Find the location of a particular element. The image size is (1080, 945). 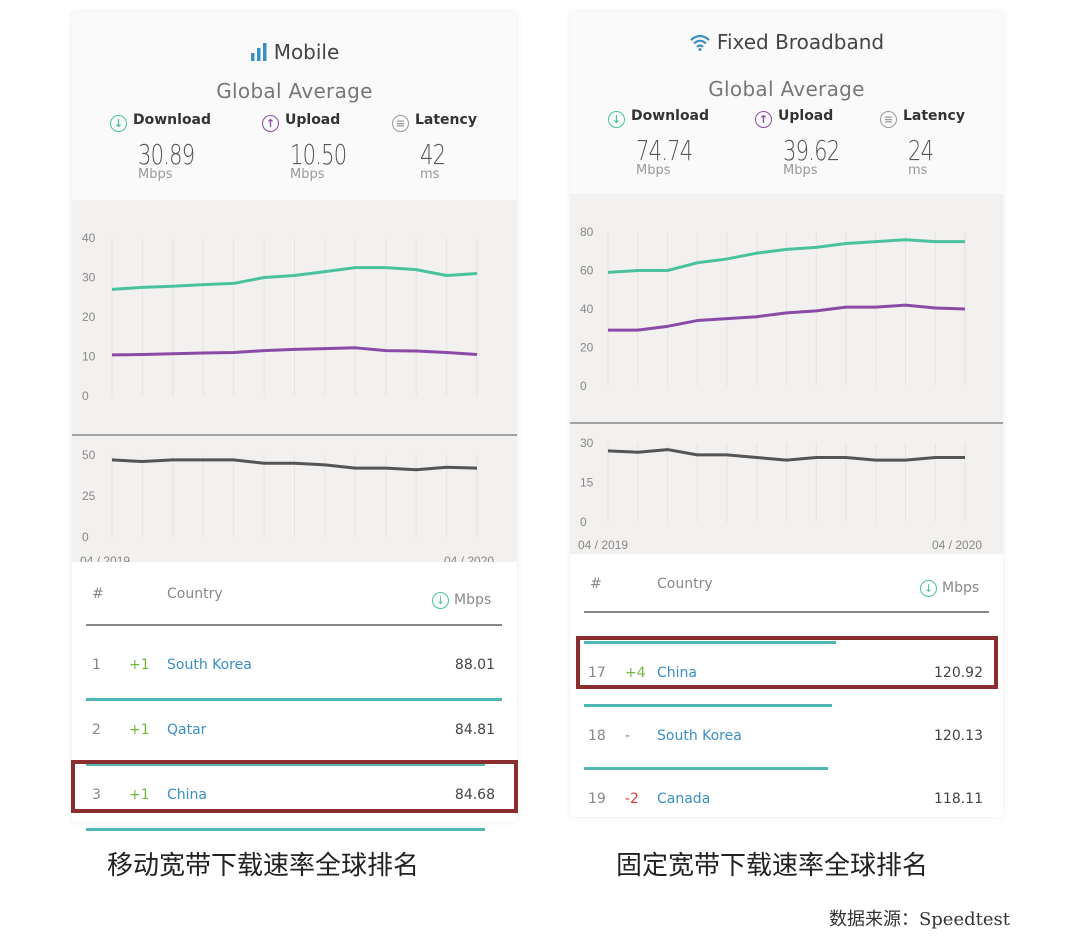

speed-value-cell: 88.01 is located at coordinates (474, 665).